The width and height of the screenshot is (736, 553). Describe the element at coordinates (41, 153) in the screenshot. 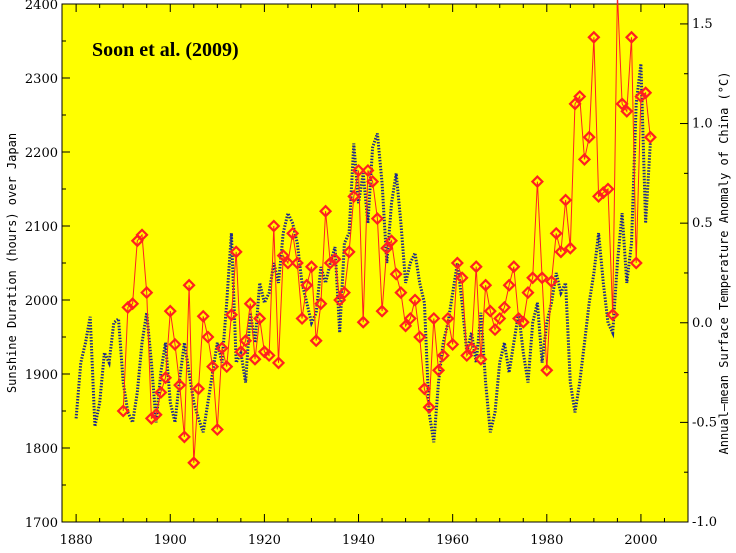

I see `y-left-tick-label-5: 2200` at that location.